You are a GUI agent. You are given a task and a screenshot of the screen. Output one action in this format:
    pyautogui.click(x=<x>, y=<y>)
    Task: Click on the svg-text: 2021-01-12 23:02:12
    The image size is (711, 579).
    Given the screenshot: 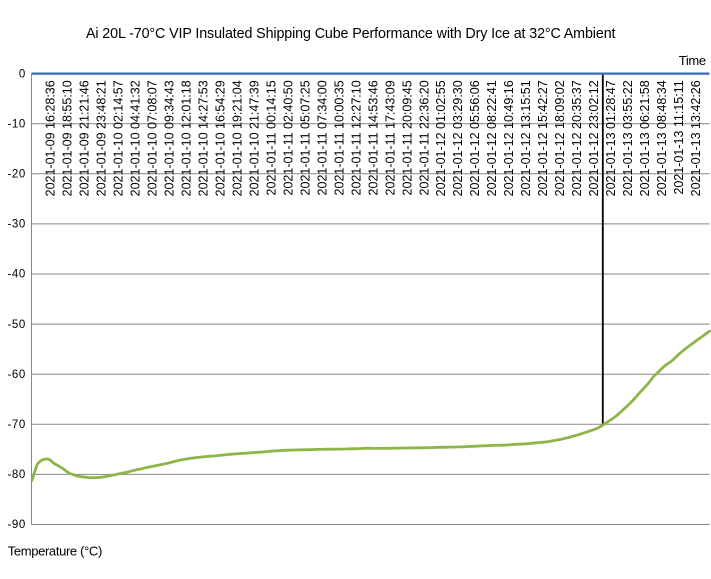 What is the action you would take?
    pyautogui.click(x=594, y=138)
    